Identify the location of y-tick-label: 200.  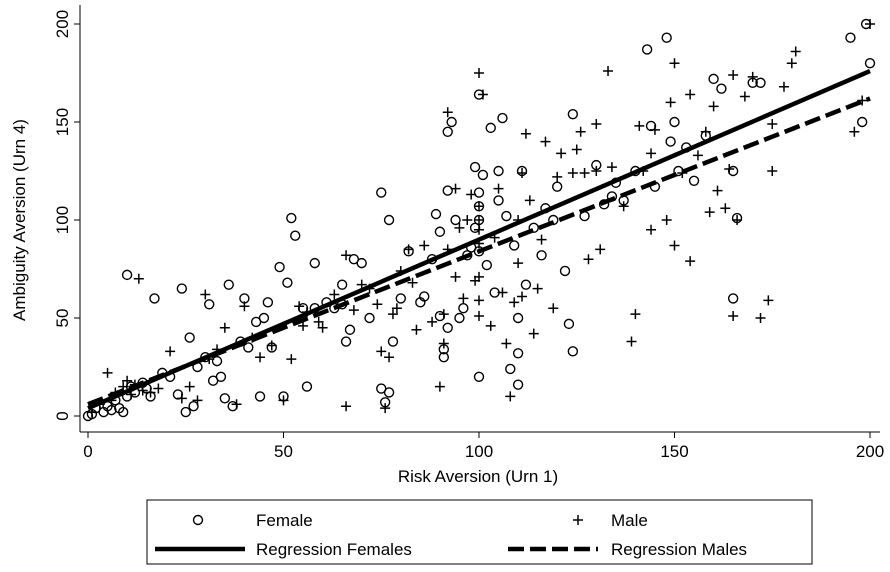
(62, 24).